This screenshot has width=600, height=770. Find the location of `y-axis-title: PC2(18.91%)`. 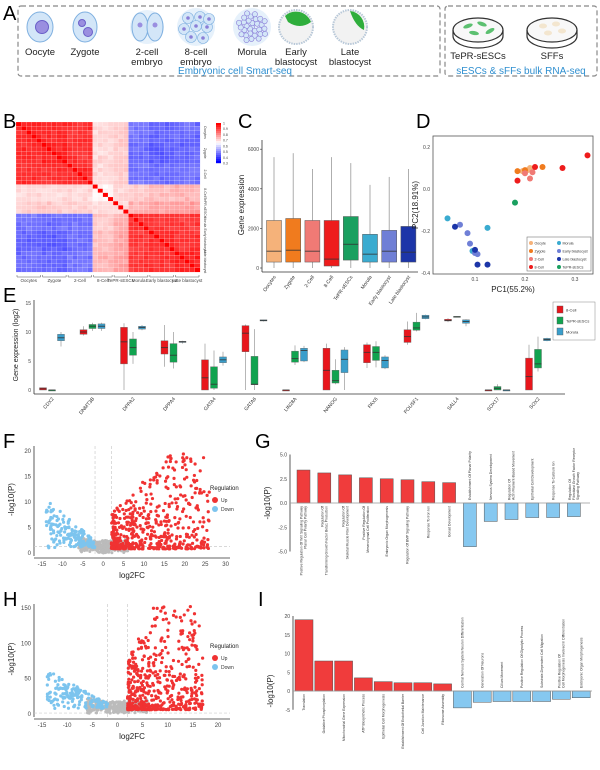

y-axis-title: PC2(18.91%) is located at coordinates (415, 205).